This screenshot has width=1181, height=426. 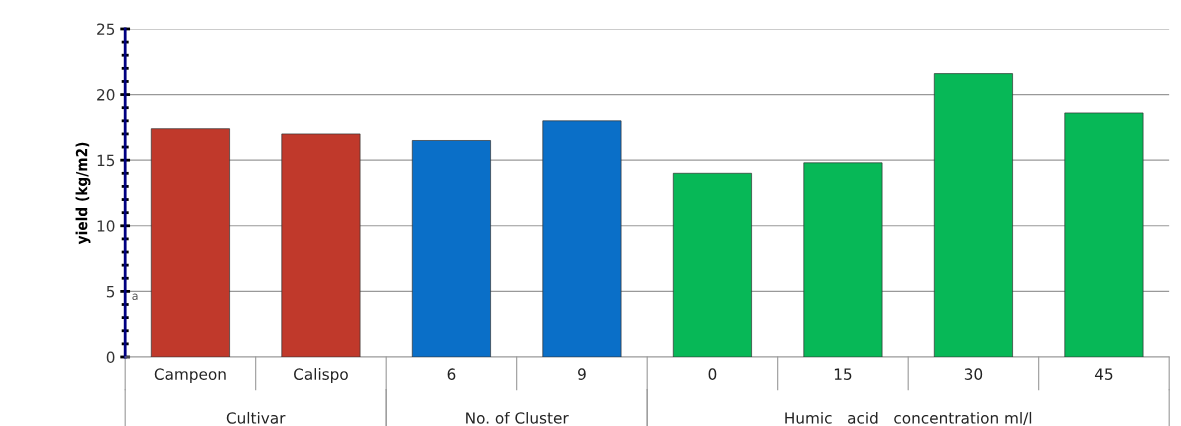 I want to click on annotation: a, so click(x=135, y=296).